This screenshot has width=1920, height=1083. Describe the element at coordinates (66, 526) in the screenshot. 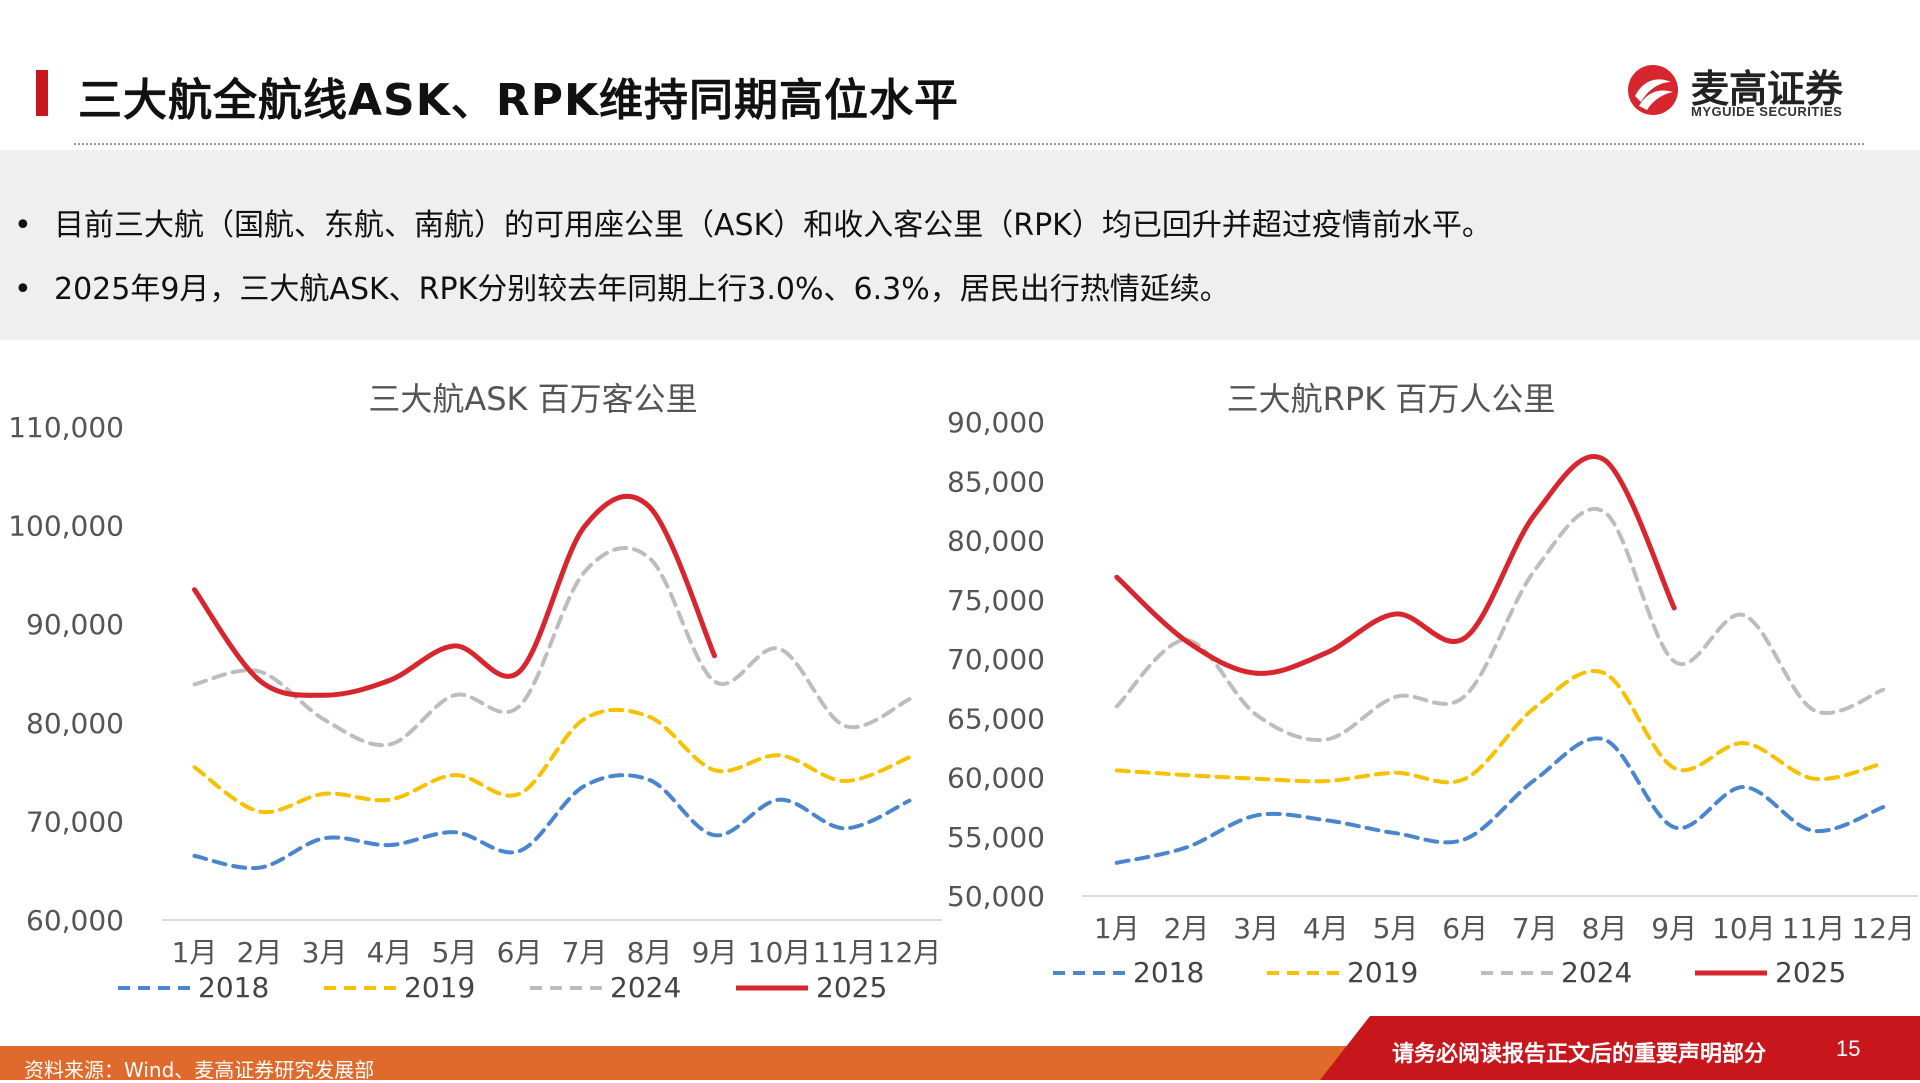

I see `ask-chart-y-tick-label: 100,000` at that location.